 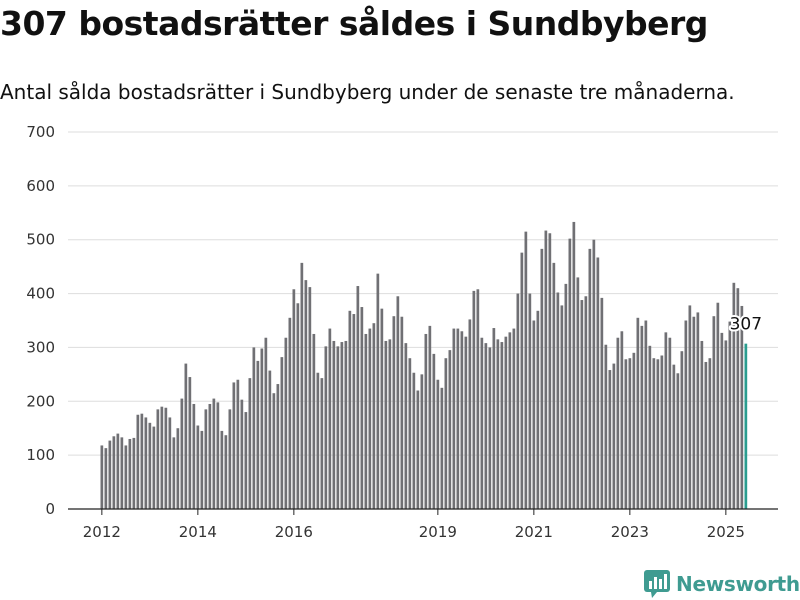 I want to click on x-tick-label: 2021, so click(x=534, y=532).